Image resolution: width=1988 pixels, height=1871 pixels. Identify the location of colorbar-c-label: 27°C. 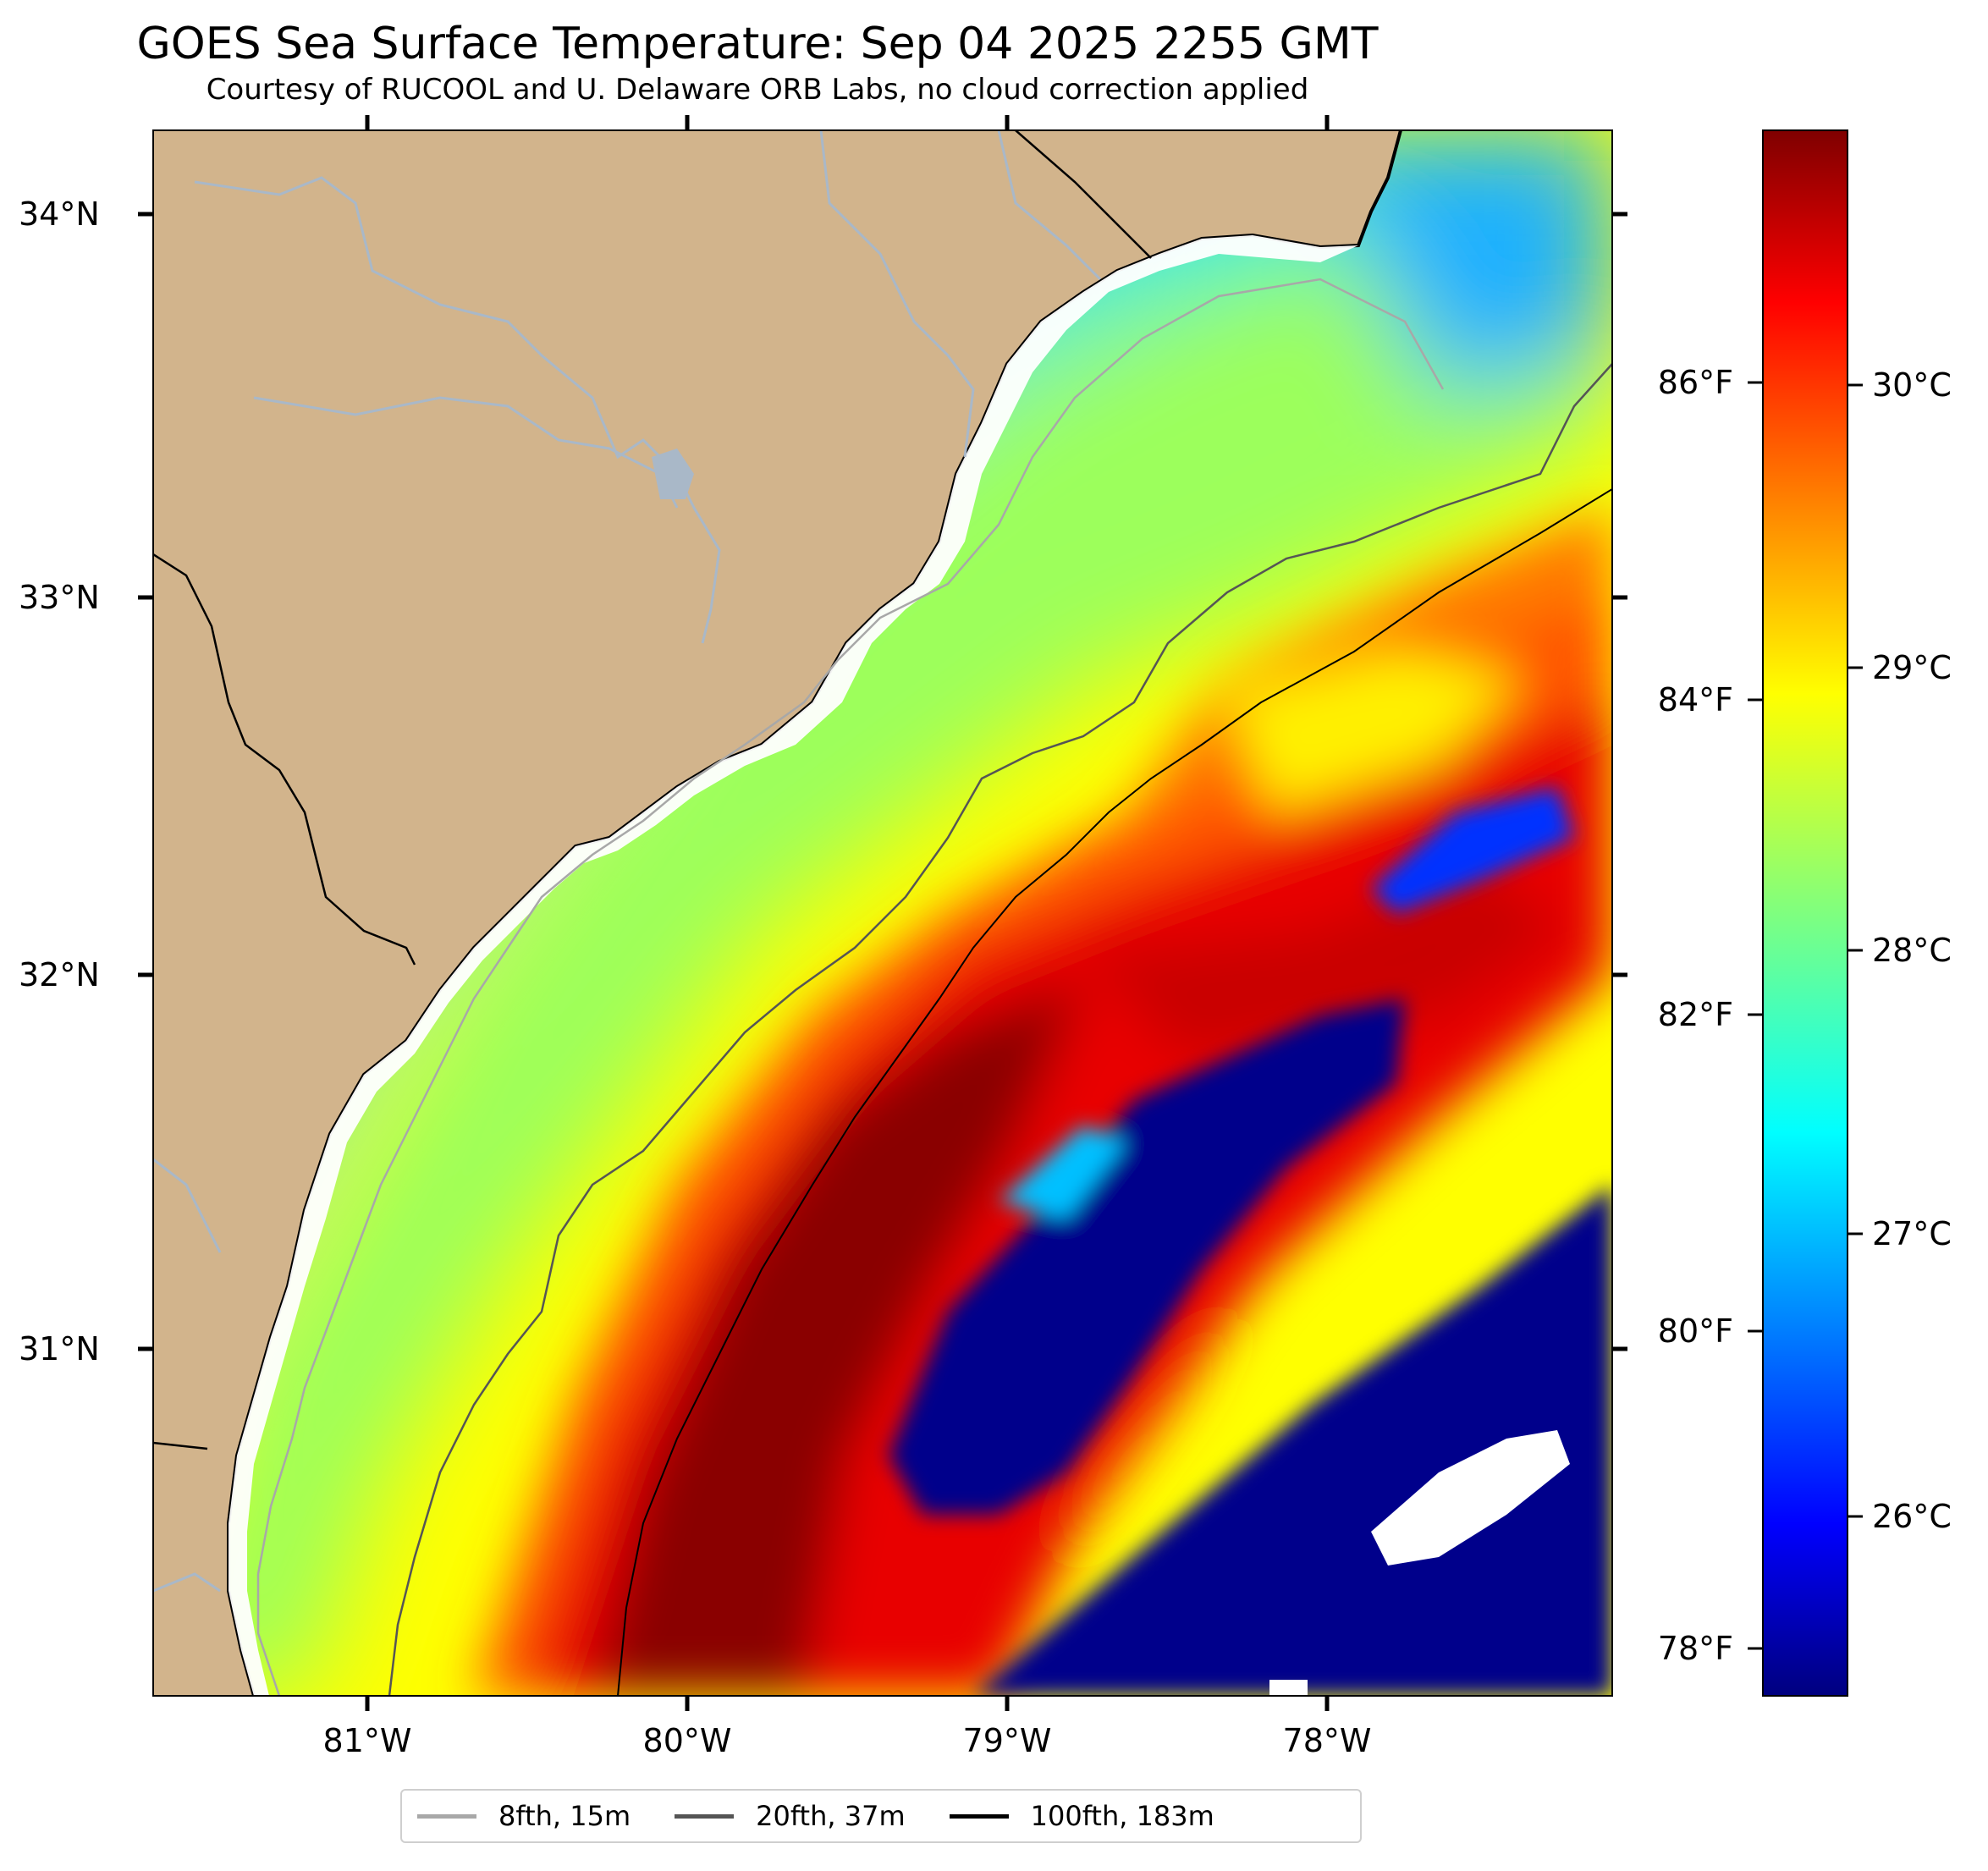
(1912, 1234).